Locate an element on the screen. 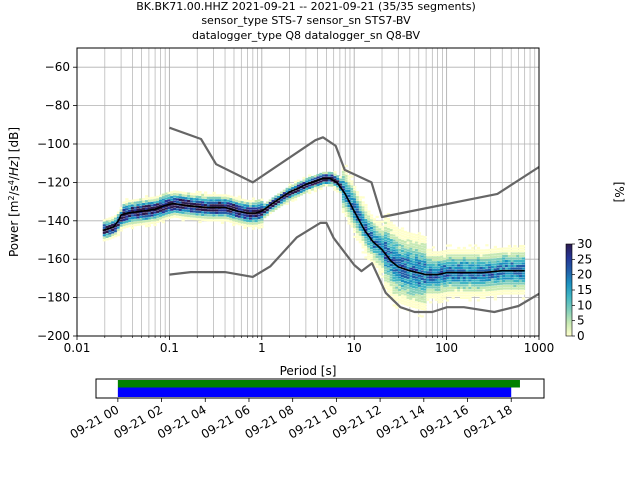 The image size is (640, 480). colorbar-tick-label: 0 is located at coordinates (581, 336).